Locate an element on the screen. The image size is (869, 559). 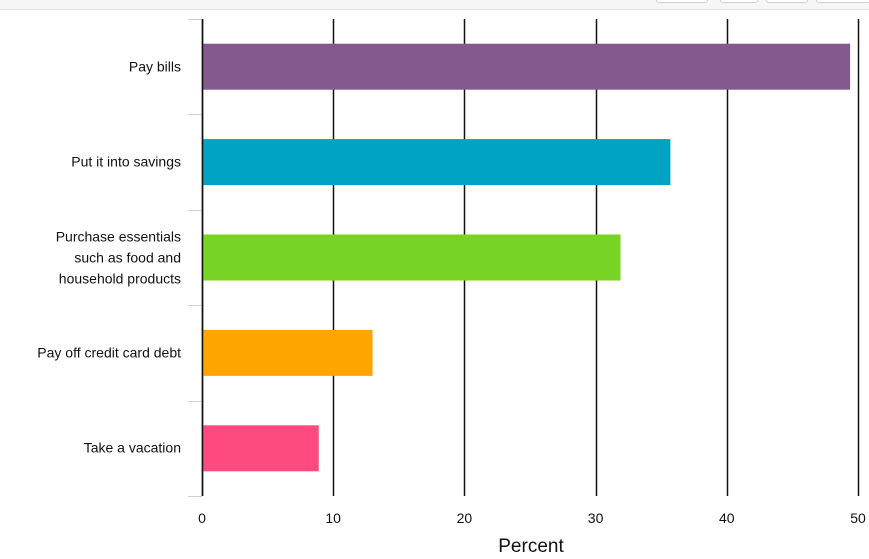
browser-toolbar-strip is located at coordinates (434, 5).